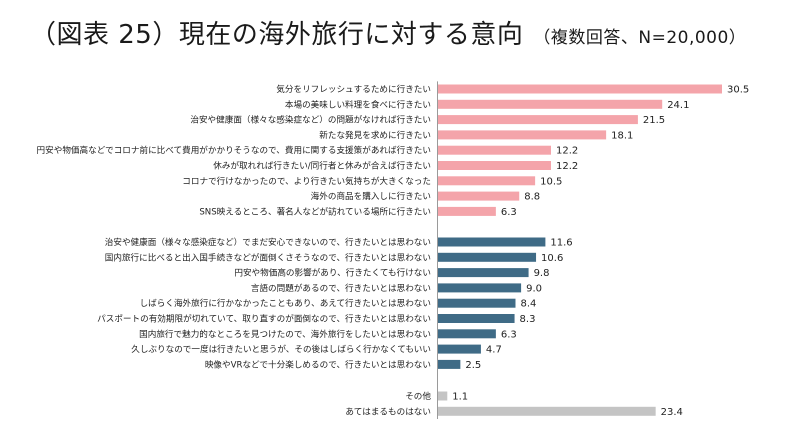  Describe the element at coordinates (473, 365) in the screenshot. I see `data-label: 2.5` at that location.